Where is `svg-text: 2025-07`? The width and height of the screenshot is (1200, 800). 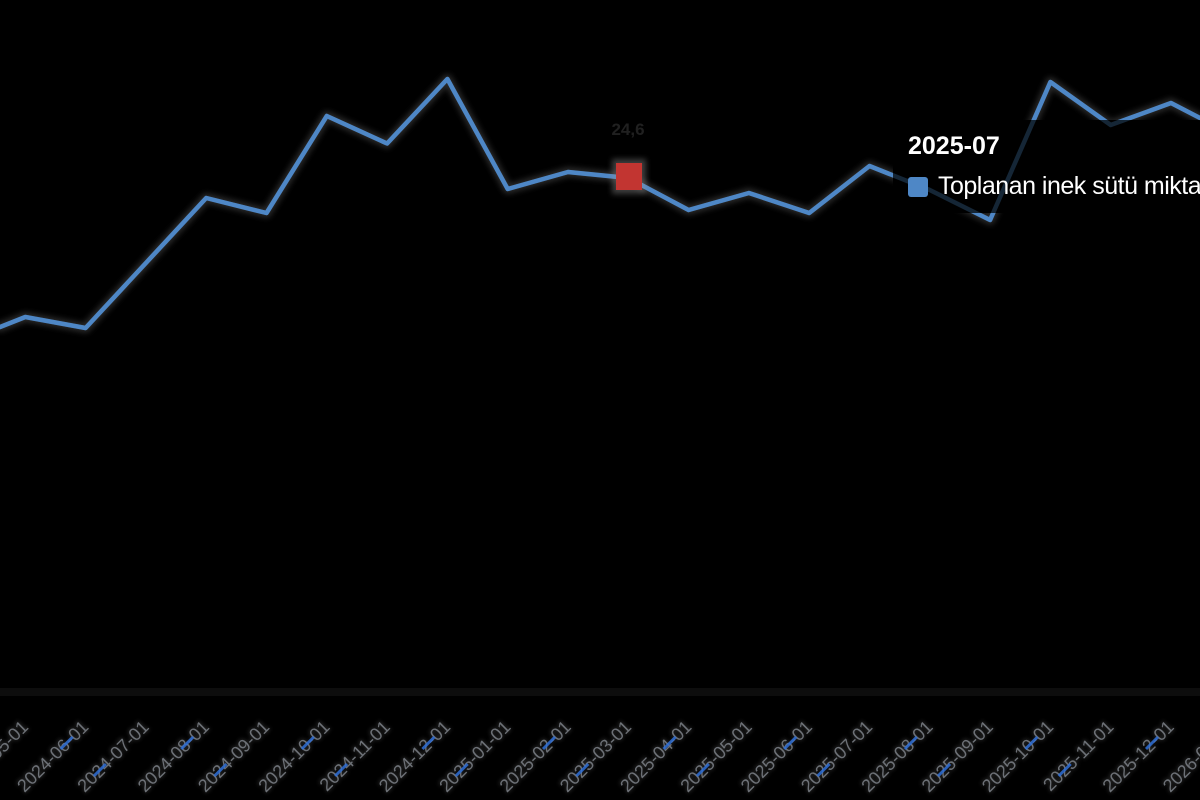
svg-text: 2025-07 is located at coordinates (954, 146).